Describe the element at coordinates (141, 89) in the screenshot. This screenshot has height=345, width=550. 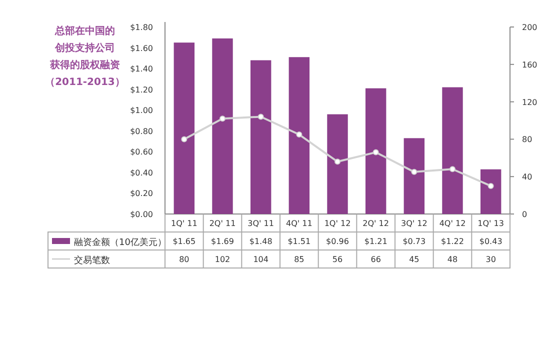
I see `y-tick-label: $1.20` at that location.